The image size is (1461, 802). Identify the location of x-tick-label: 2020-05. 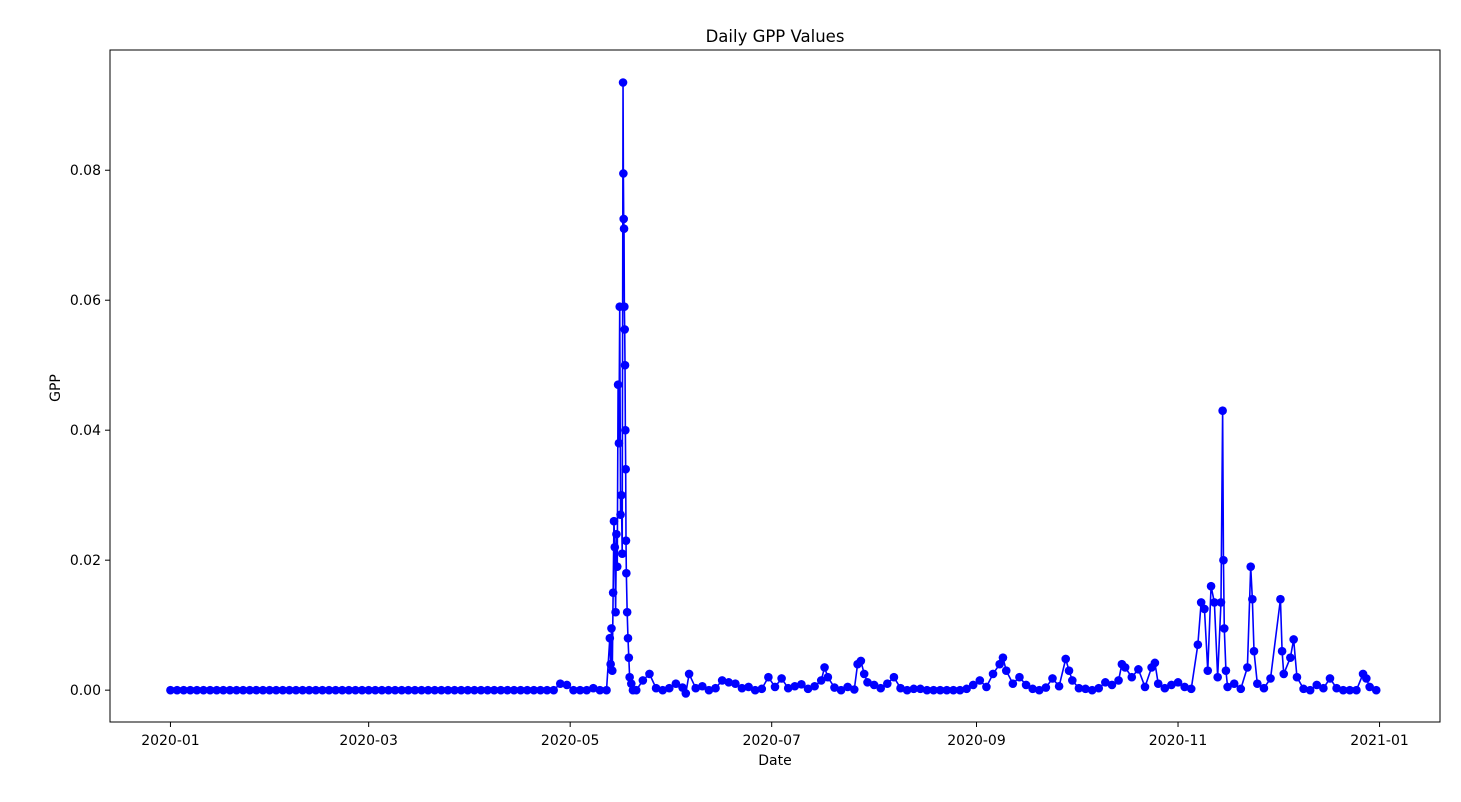
(570, 741).